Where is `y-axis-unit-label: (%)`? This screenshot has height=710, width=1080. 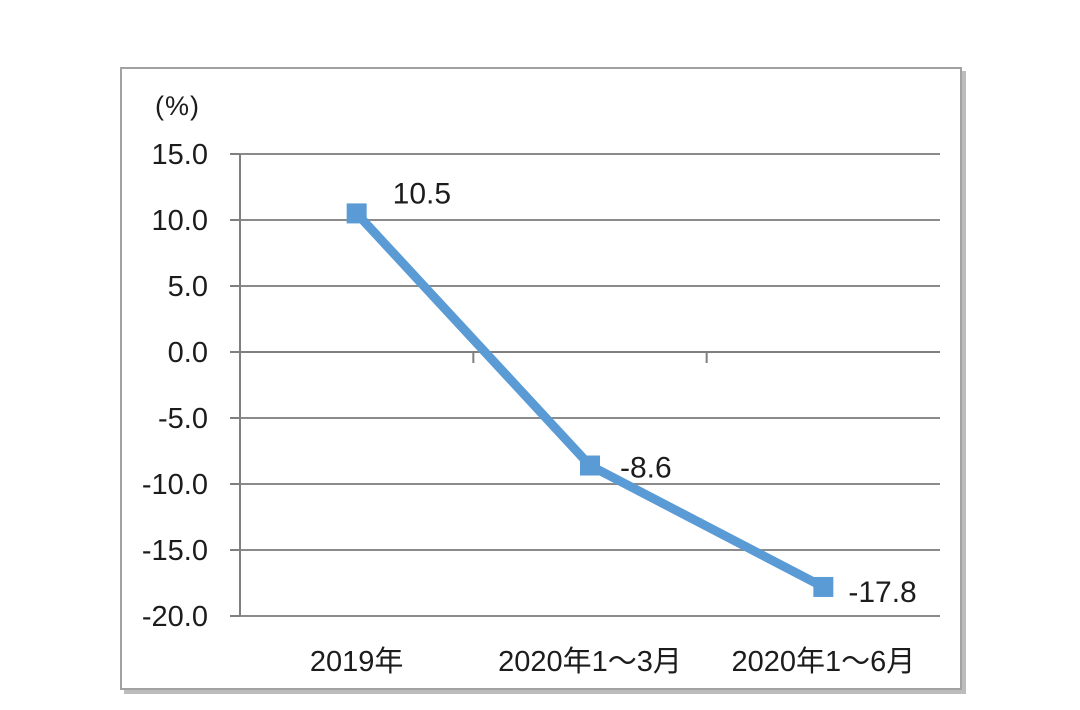 y-axis-unit-label: (%) is located at coordinates (177, 106).